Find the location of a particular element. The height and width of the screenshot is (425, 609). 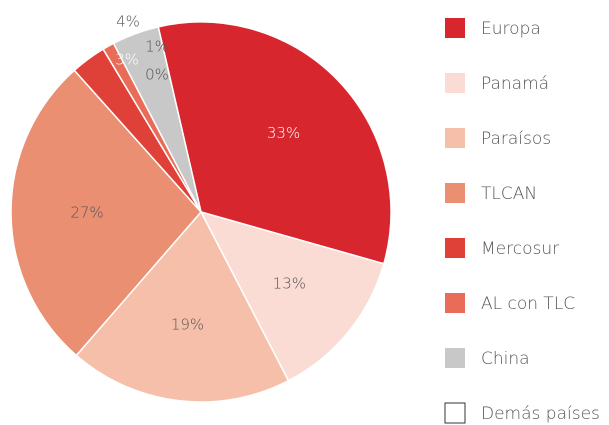

legend-label: AL con TLC is located at coordinates (528, 304).